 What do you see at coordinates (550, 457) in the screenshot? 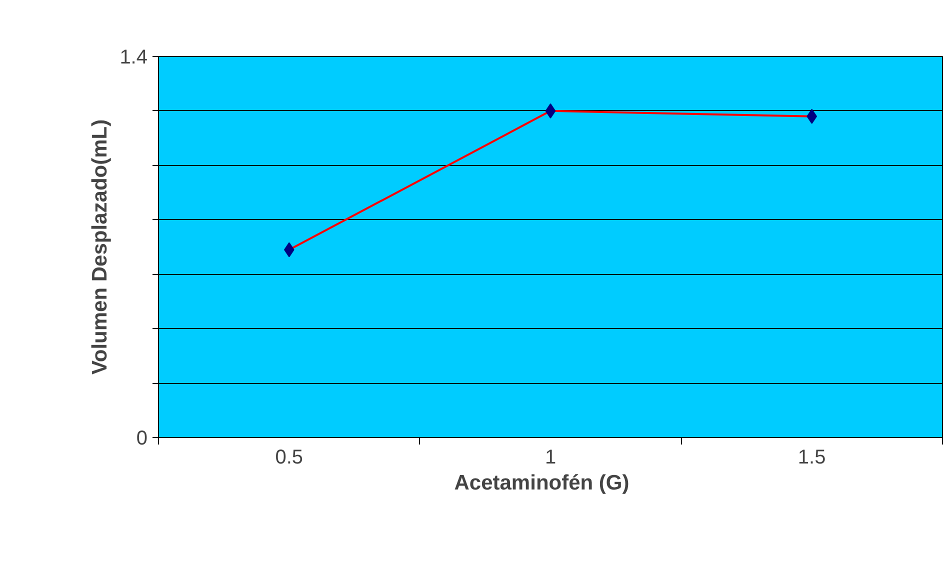
I see `x-tick-label: 1` at bounding box center [550, 457].